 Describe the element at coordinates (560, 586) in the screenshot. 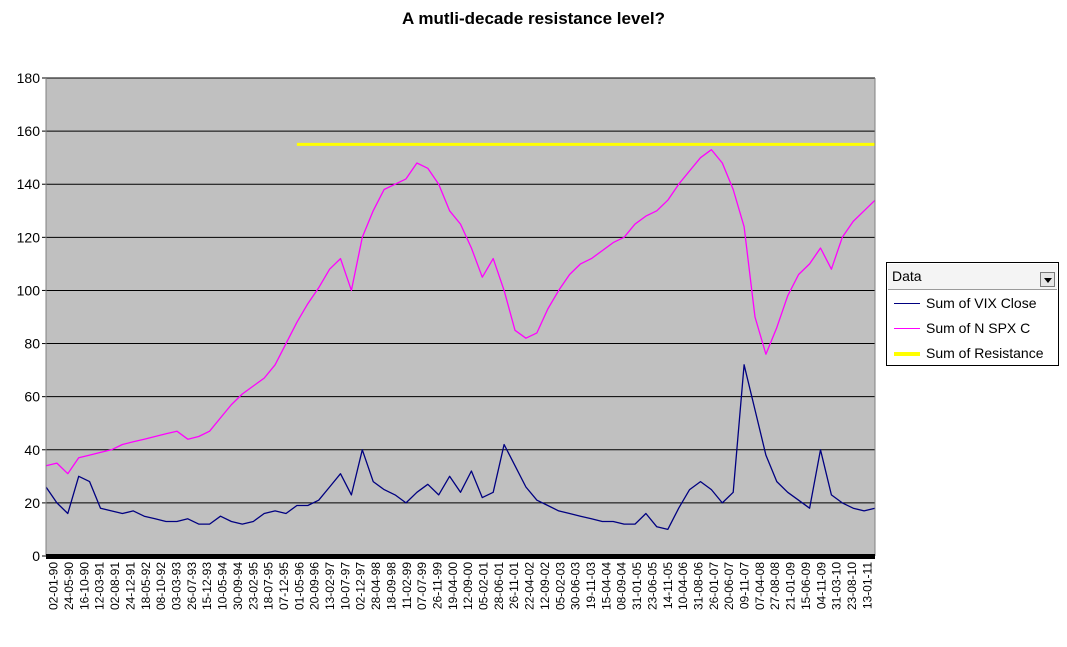

I see `x-tick-label: 05-02-03` at that location.